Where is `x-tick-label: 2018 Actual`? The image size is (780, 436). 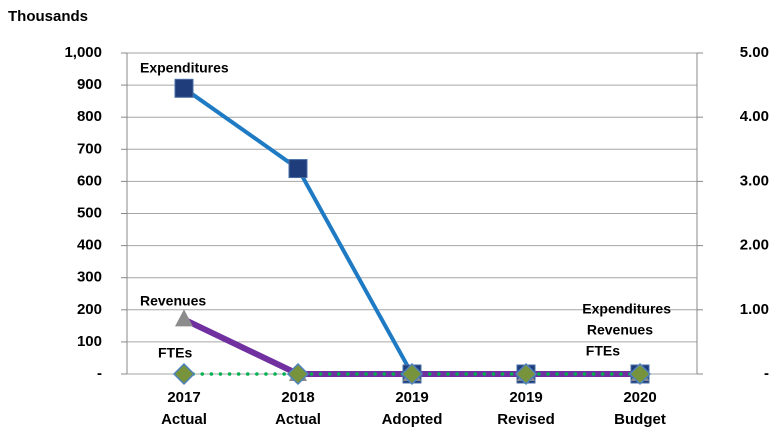 x-tick-label: 2018 Actual is located at coordinates (298, 408).